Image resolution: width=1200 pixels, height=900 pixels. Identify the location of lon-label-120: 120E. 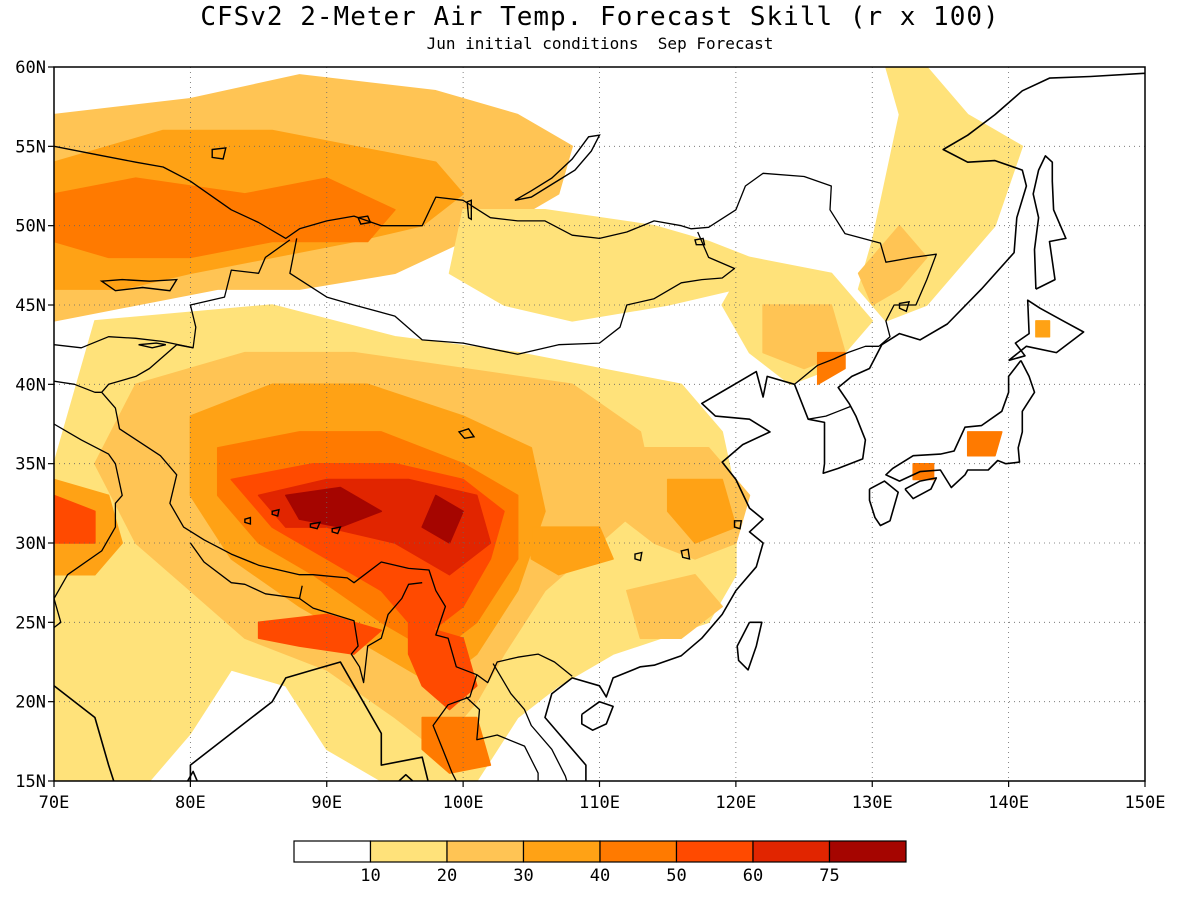
(735, 803).